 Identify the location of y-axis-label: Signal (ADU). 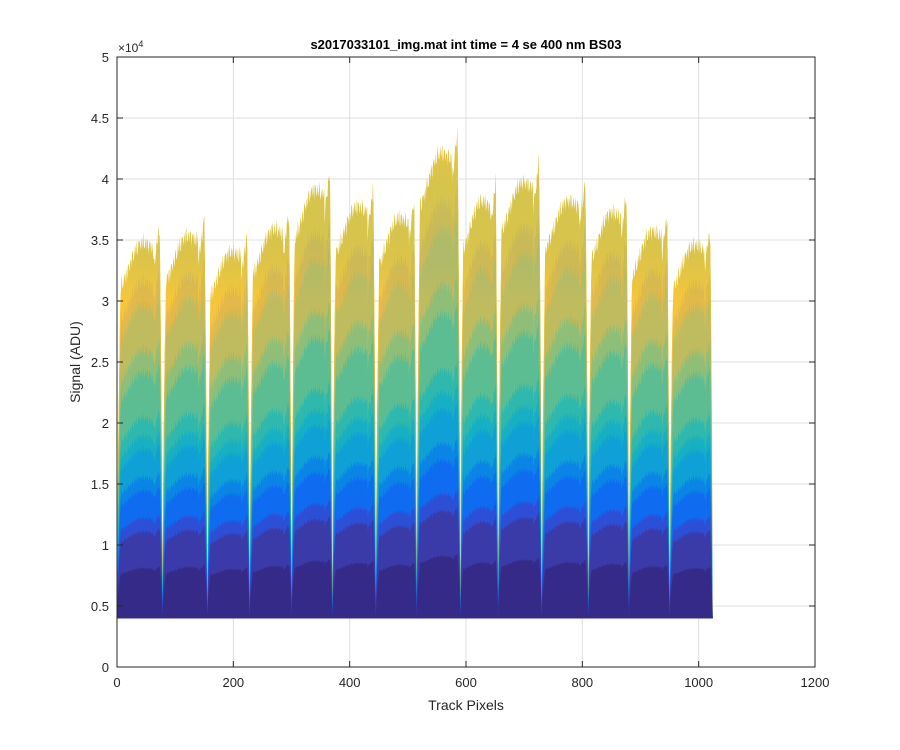
(75, 362).